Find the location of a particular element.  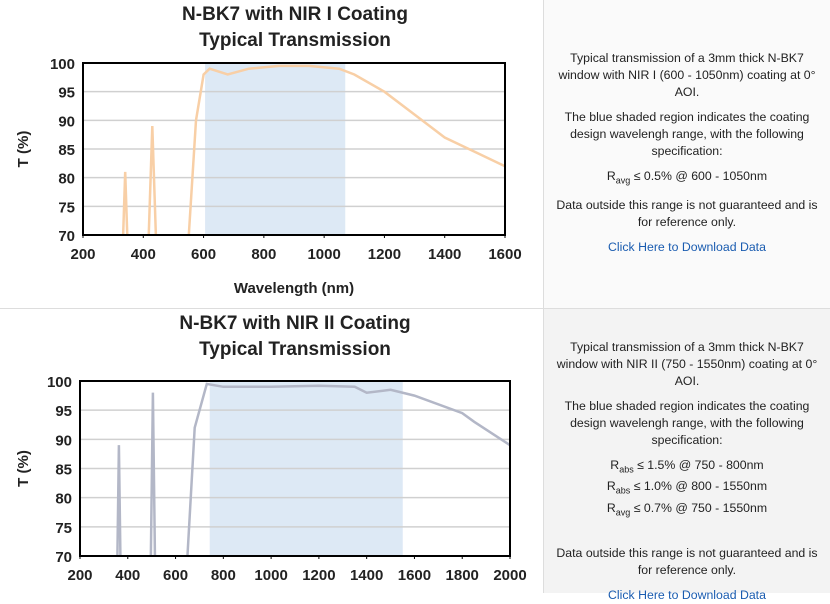

separator is located at coordinates (415, 308).